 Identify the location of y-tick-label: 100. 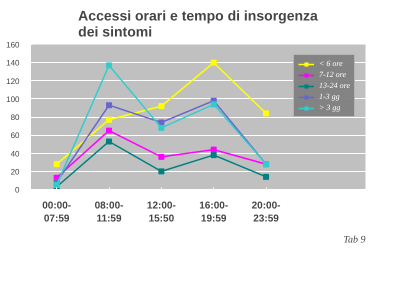
(13, 99).